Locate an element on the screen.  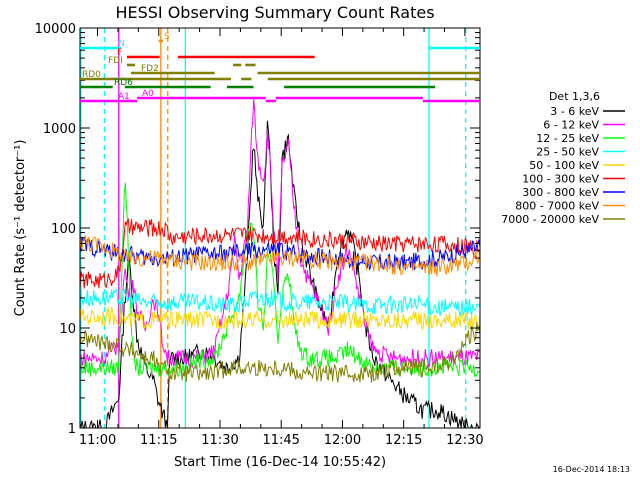
y-tick-label: 1000 is located at coordinates (59, 129).